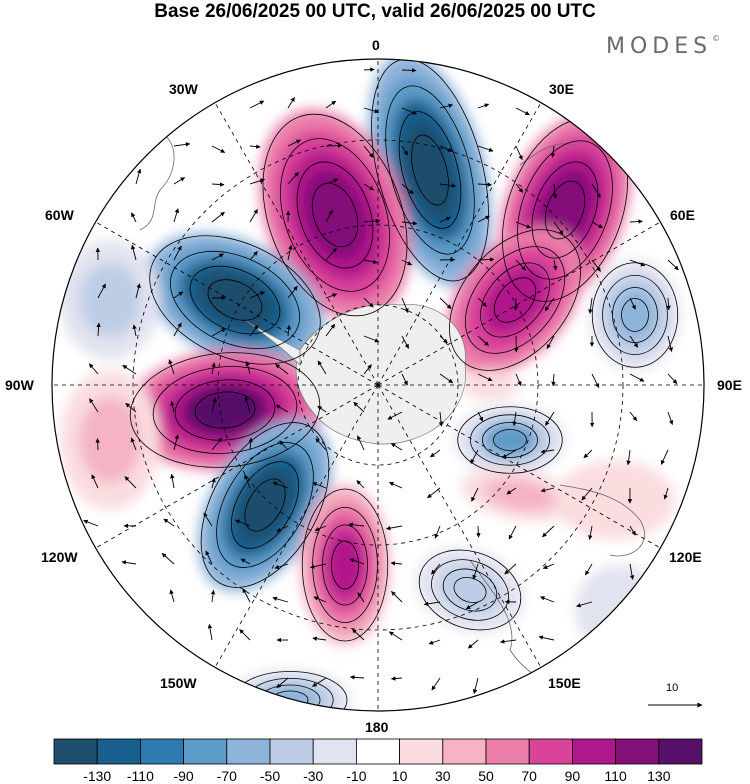 This screenshot has height=784, width=750. Describe the element at coordinates (376, 45) in the screenshot. I see `label-0: 0` at that location.